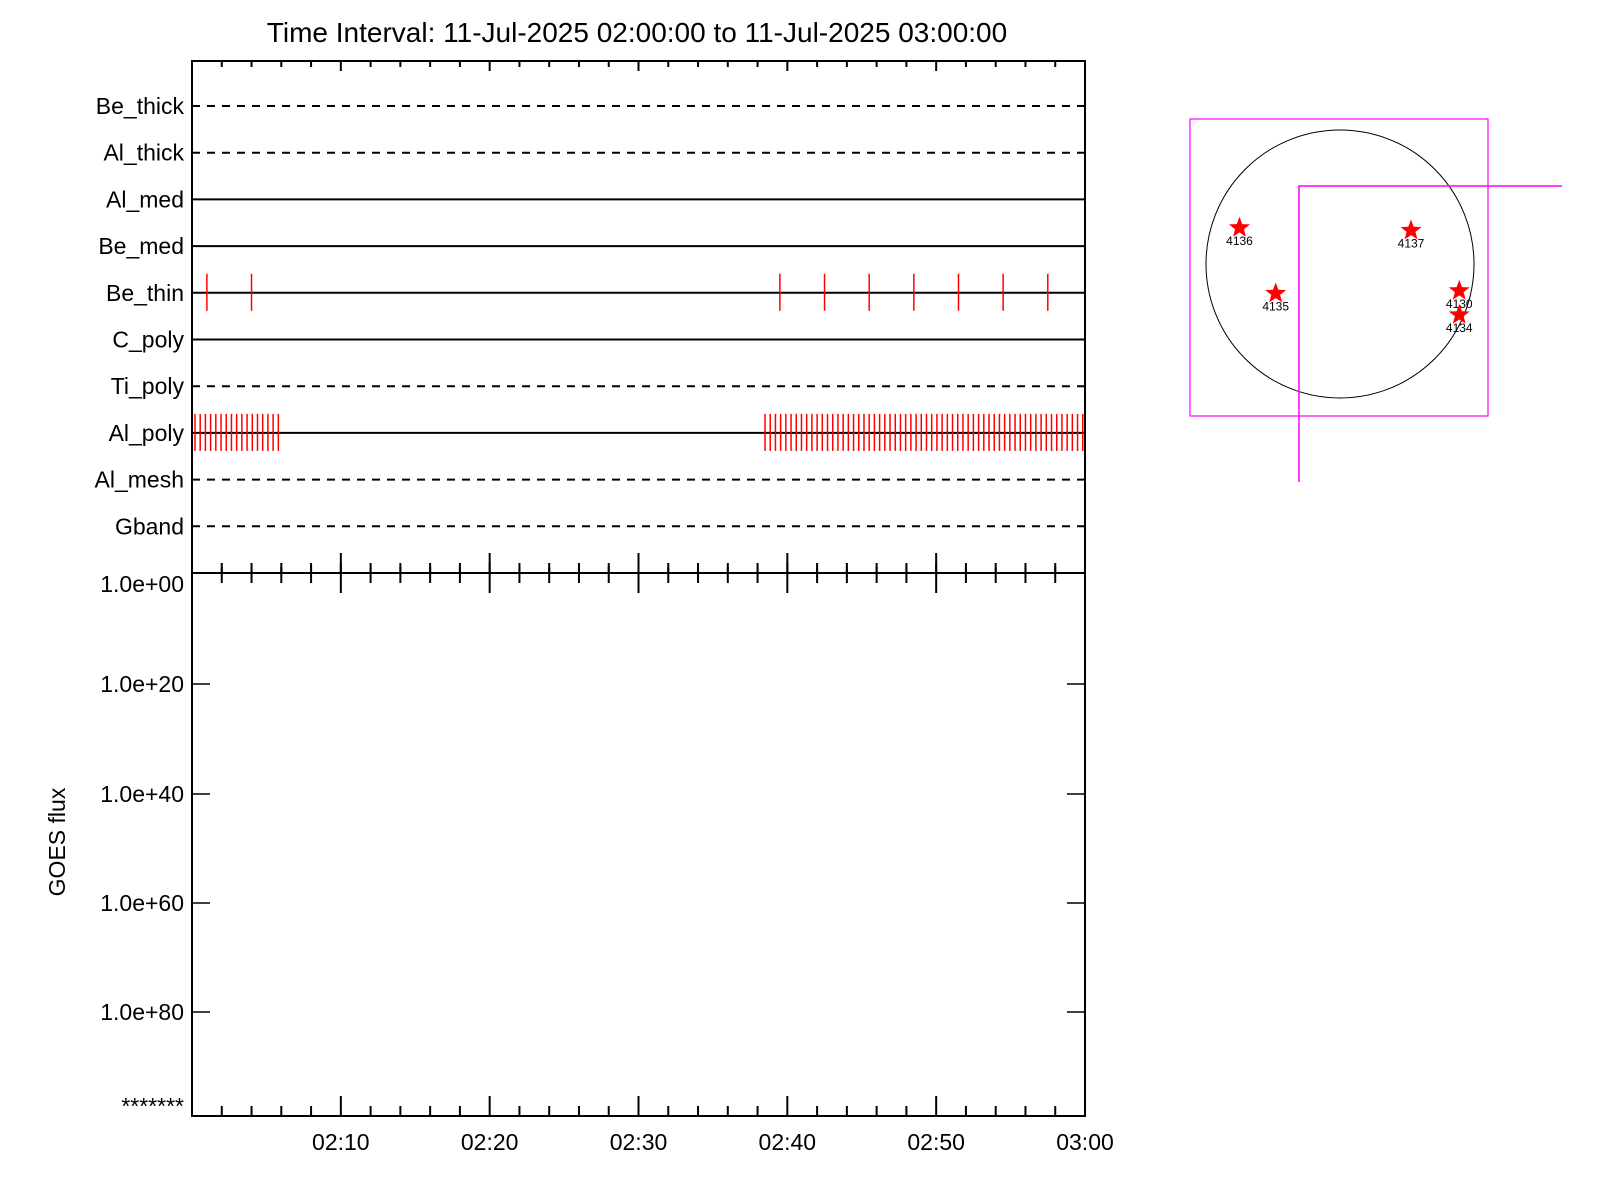 Image resolution: width=1600 pixels, height=1200 pixels. What do you see at coordinates (149, 526) in the screenshot?
I see `channel-label-gband: Gband` at bounding box center [149, 526].